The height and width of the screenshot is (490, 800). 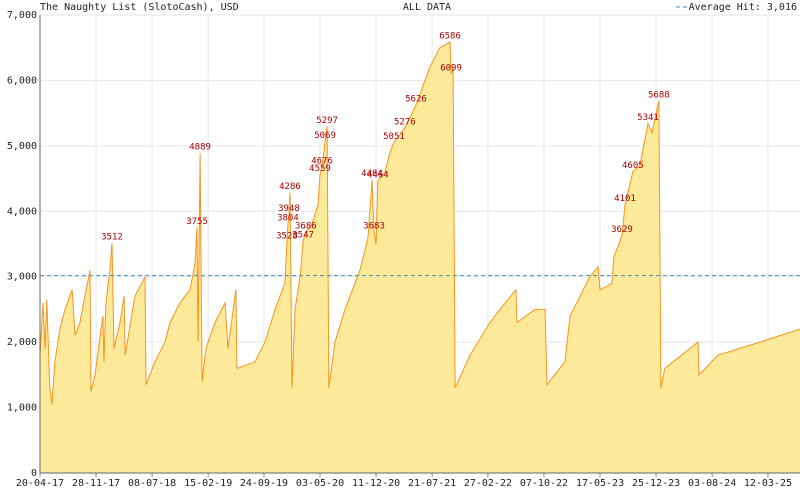 What do you see at coordinates (22, 408) in the screenshot?
I see `y-tick-label: 1,000` at bounding box center [22, 408].